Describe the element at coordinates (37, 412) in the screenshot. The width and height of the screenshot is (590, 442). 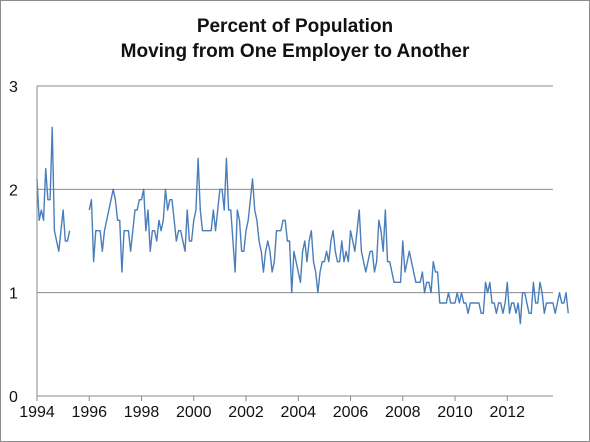
I see `x-tick-label-1994: 1994` at that location.